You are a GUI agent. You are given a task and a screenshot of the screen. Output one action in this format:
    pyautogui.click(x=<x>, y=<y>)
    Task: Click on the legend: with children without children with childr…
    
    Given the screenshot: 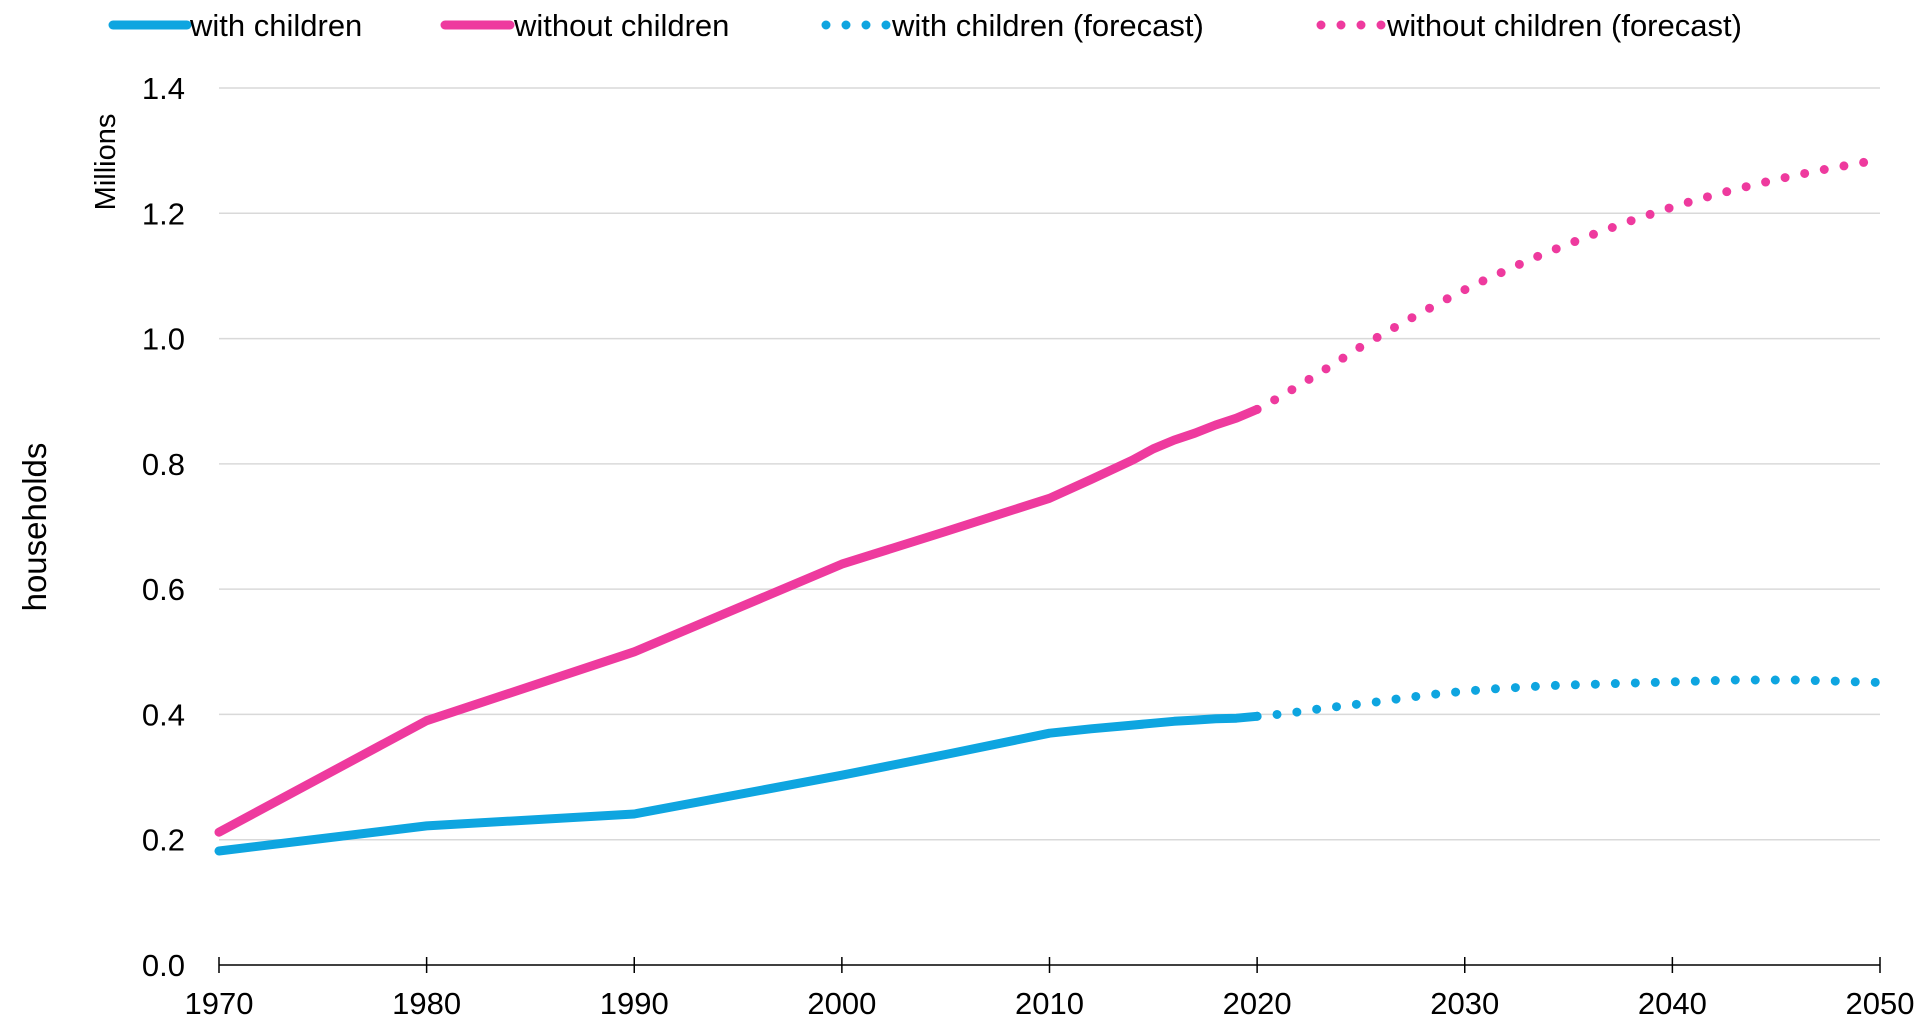 What is the action you would take?
    pyautogui.click(x=925, y=25)
    